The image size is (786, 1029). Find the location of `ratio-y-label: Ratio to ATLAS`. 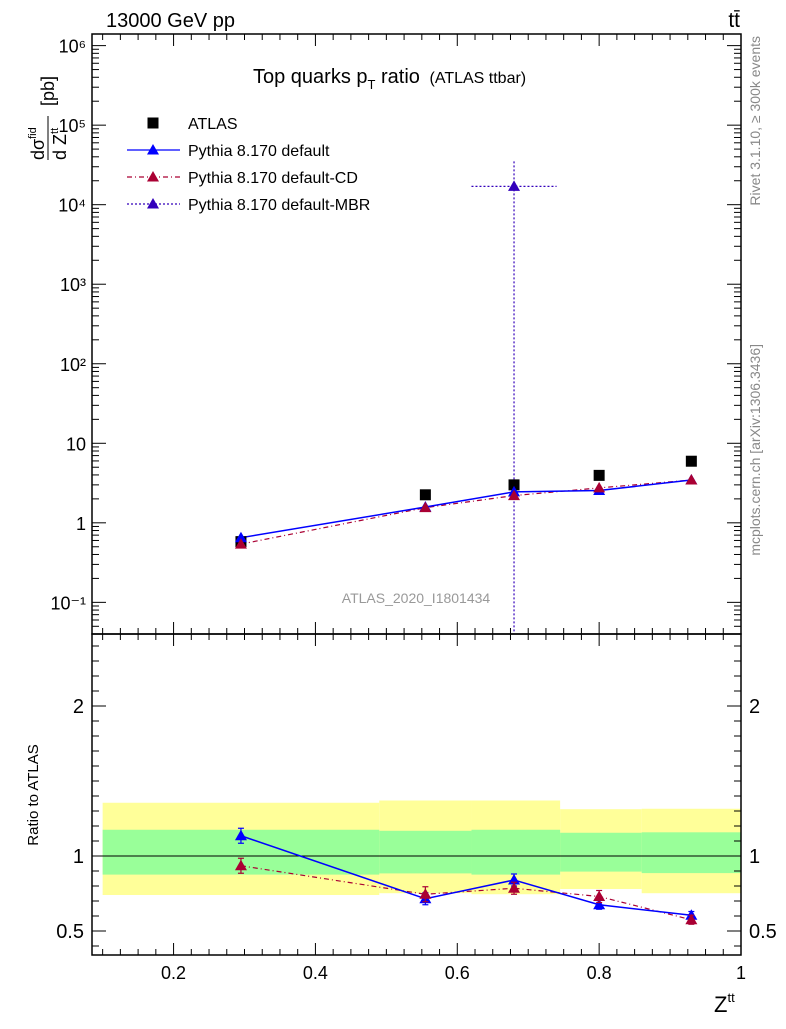

ratio-y-label: Ratio to ATLAS is located at coordinates (33, 794).